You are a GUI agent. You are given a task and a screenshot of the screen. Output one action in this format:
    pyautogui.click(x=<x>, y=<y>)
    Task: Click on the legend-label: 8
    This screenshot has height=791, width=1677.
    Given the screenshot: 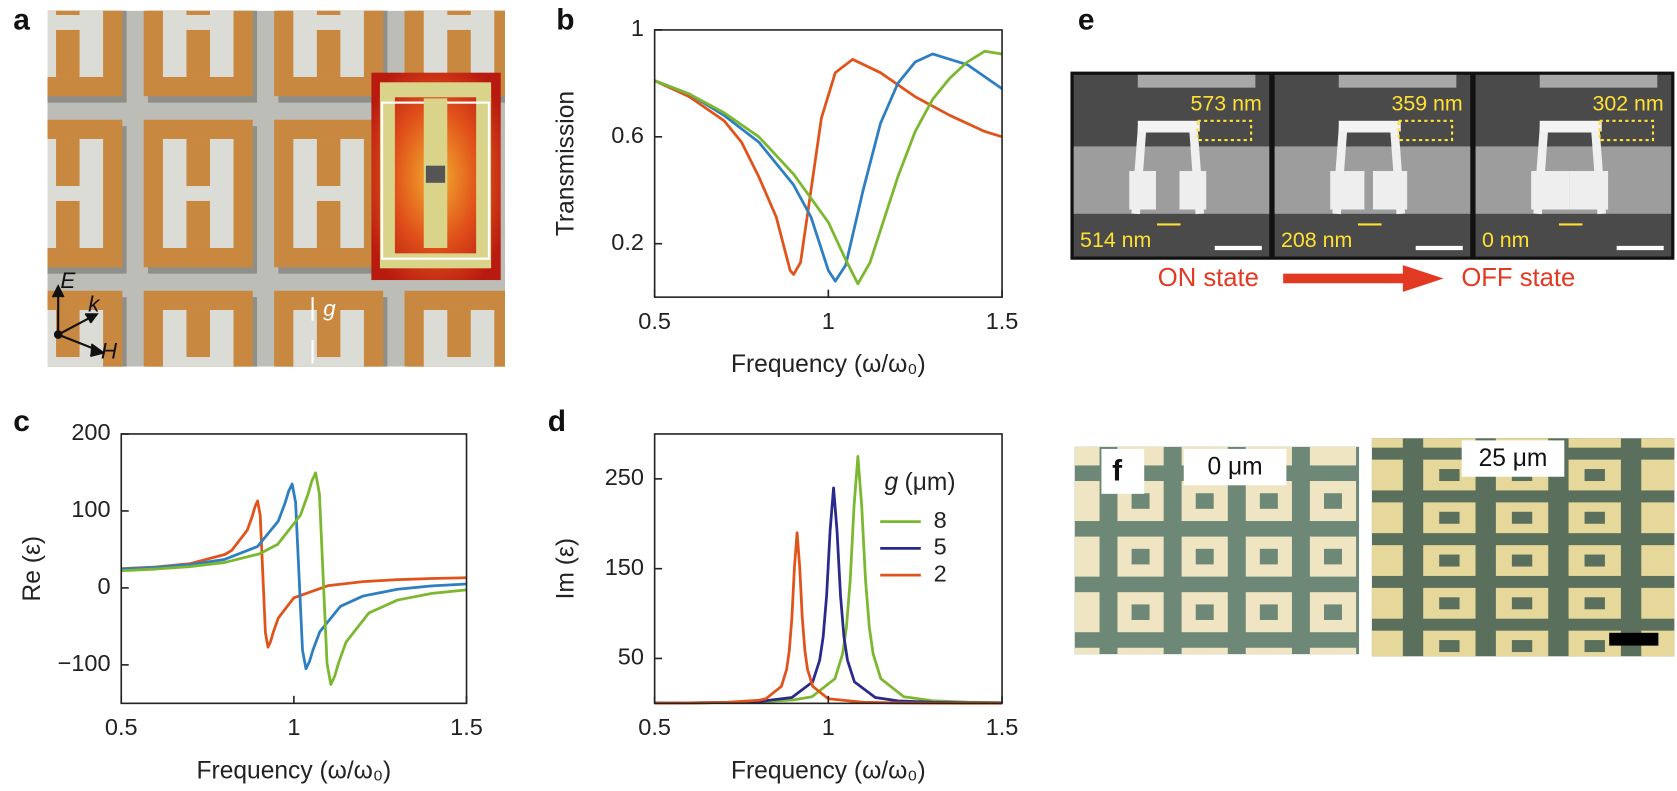 What is the action you would take?
    pyautogui.click(x=940, y=520)
    